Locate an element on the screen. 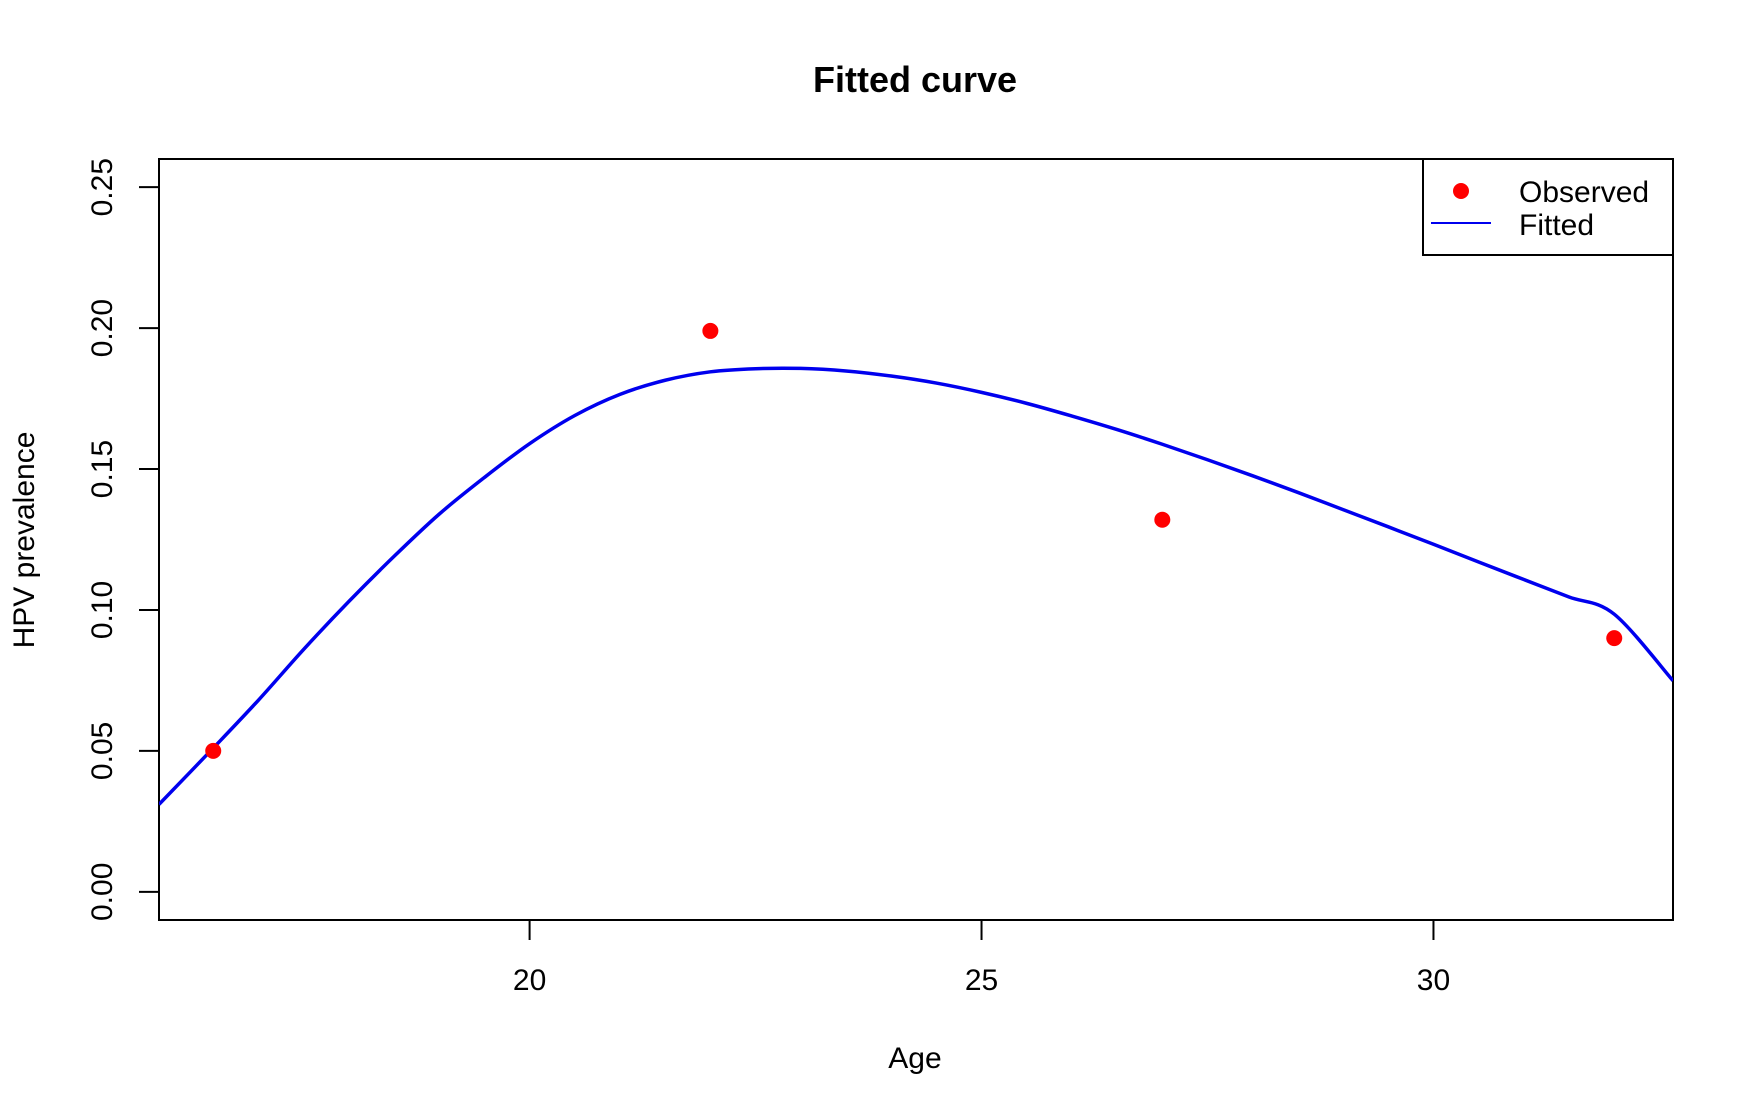  y-tick-label: 0.15 is located at coordinates (102, 469).